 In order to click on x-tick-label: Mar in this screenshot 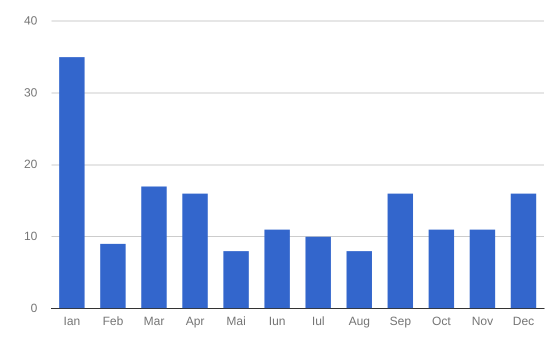, I will do `click(154, 321)`.